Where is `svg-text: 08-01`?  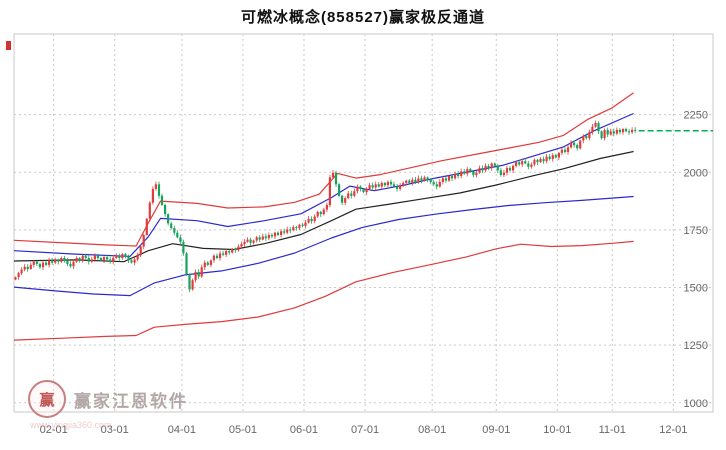
svg-text: 08-01 is located at coordinates (432, 430).